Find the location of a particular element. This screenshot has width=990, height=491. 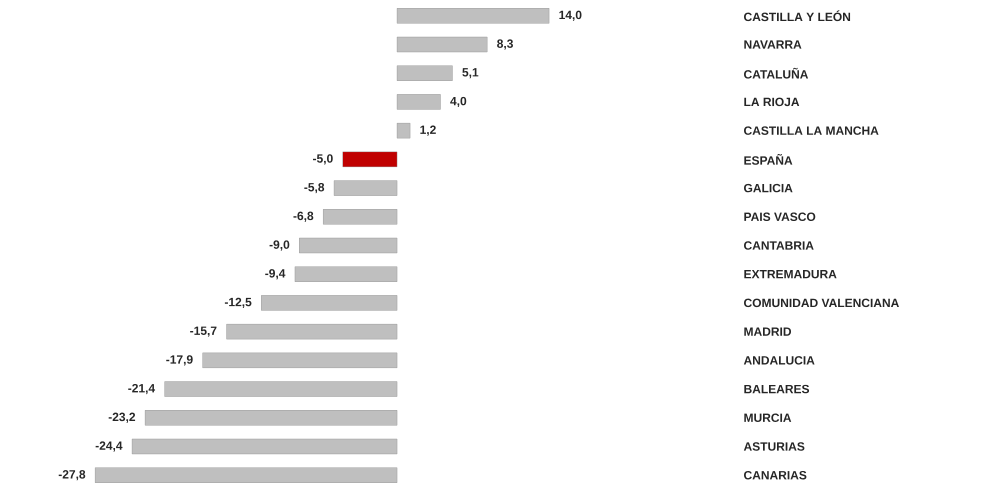

data-label: -27,8 is located at coordinates (72, 475).